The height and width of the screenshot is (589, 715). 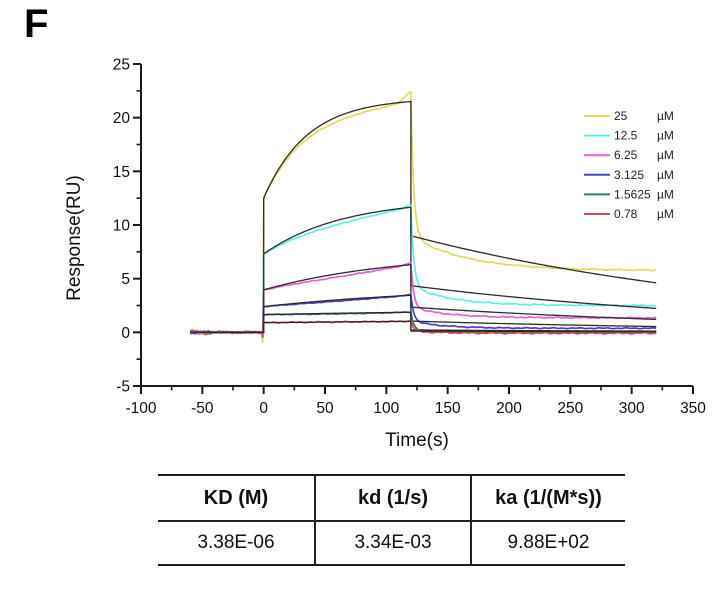 I want to click on y-tick-label: 15, so click(x=121, y=172).